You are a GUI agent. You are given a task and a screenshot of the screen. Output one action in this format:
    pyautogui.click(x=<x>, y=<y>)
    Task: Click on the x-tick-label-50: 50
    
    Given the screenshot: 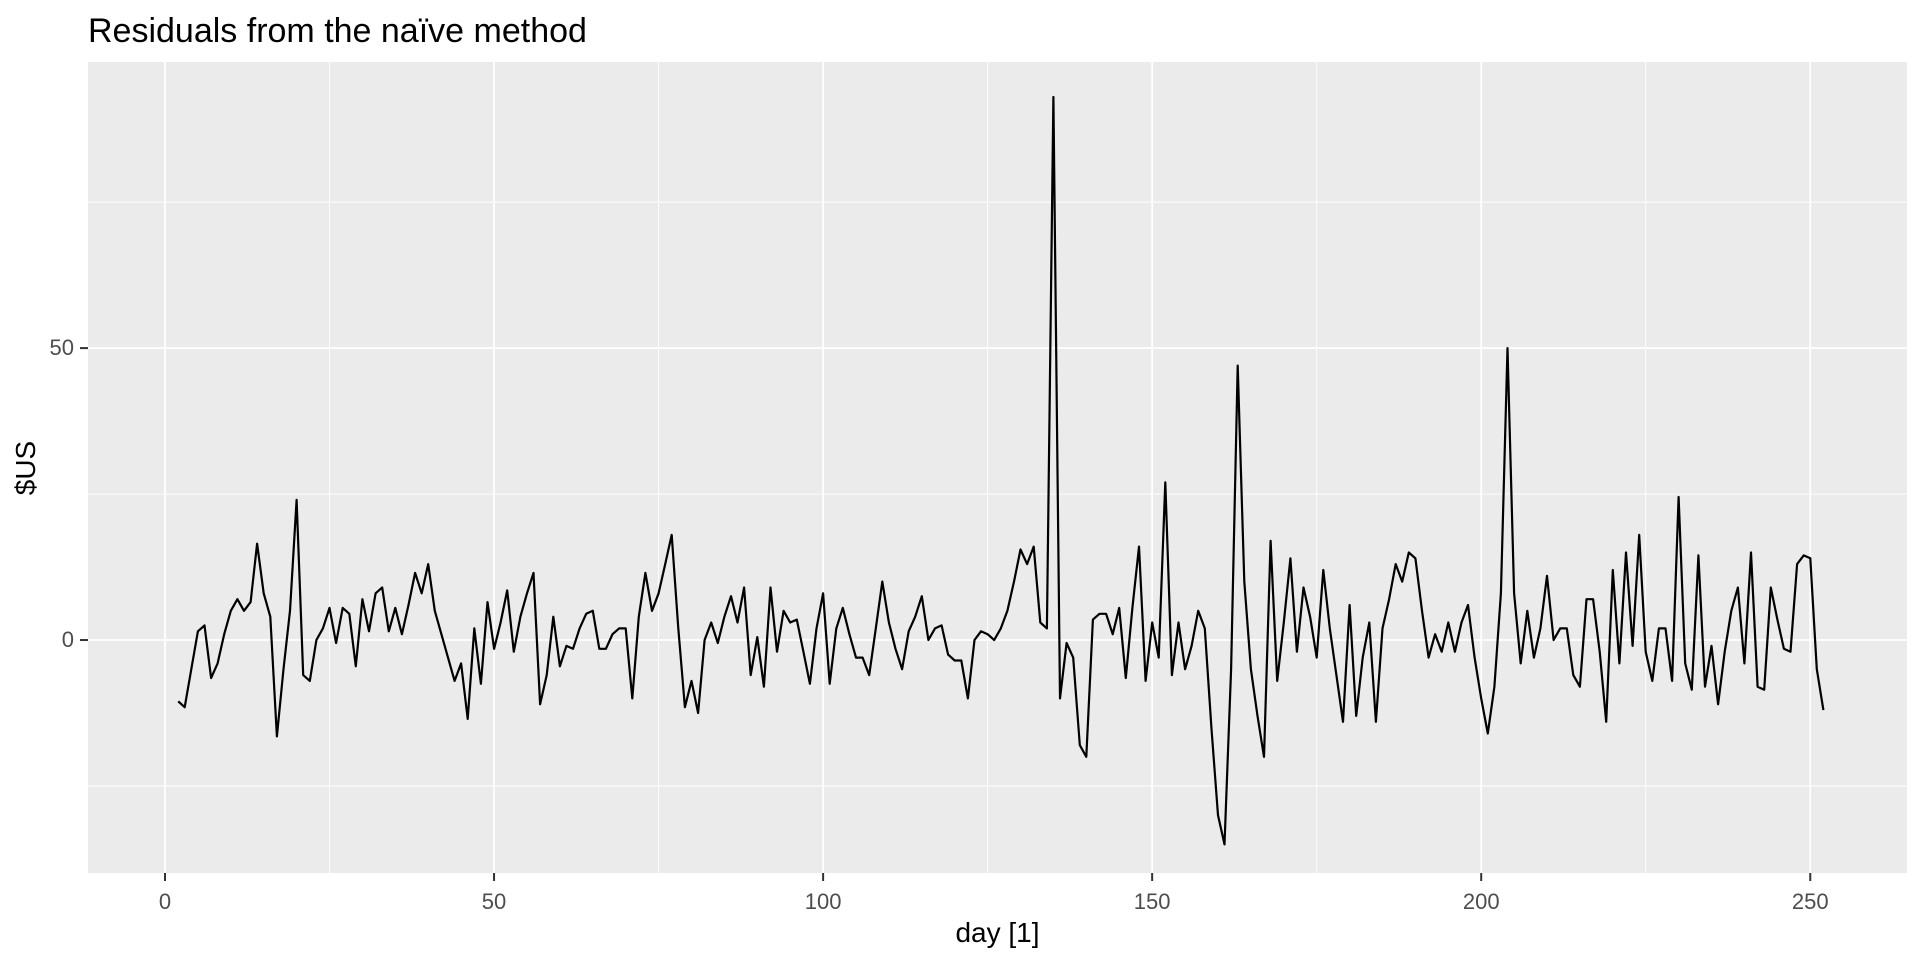 What is the action you would take?
    pyautogui.click(x=494, y=901)
    